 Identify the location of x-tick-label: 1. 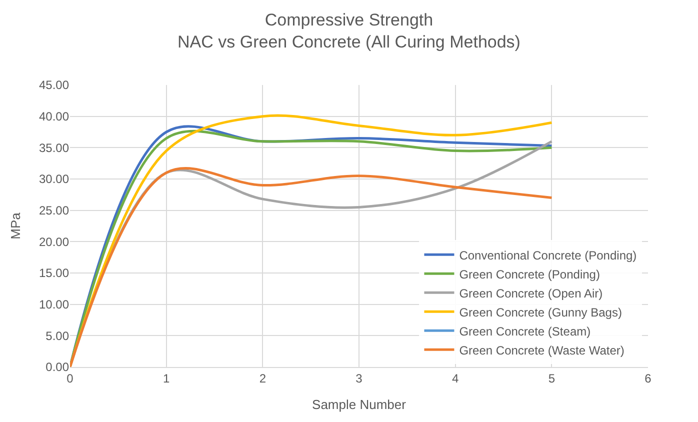
(166, 378).